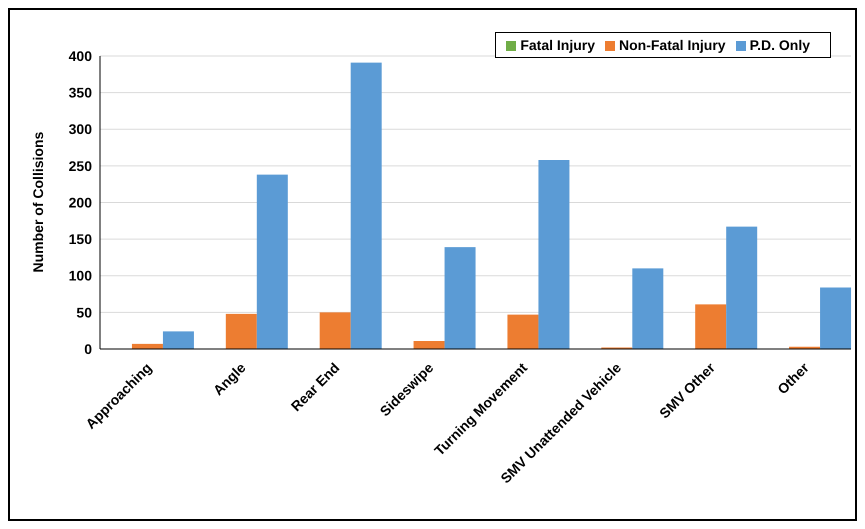 The height and width of the screenshot is (529, 865). I want to click on legend-label: P.D. Only, so click(780, 45).